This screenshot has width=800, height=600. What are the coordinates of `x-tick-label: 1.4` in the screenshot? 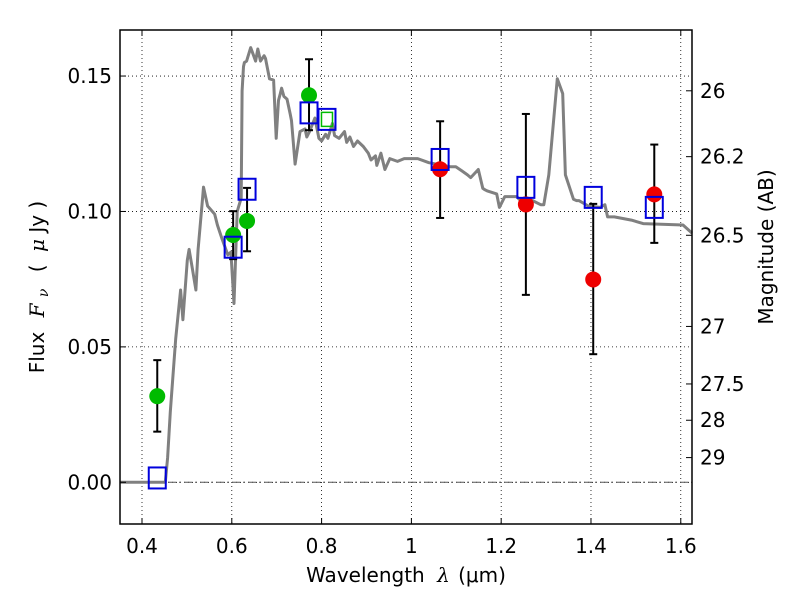 It's located at (591, 546).